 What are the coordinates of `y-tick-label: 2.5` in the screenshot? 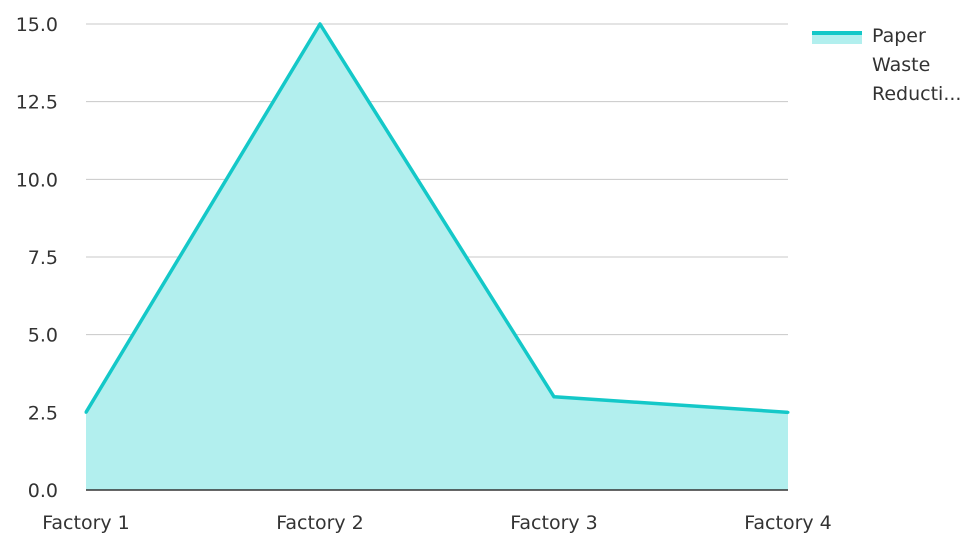 It's located at (43, 413).